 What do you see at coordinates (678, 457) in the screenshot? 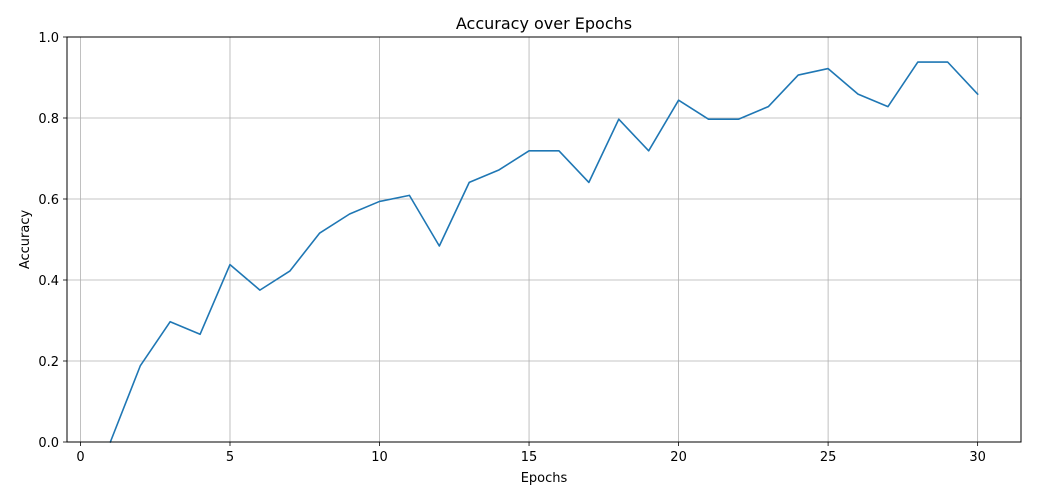
I see `x-tick-label: 20` at bounding box center [678, 457].